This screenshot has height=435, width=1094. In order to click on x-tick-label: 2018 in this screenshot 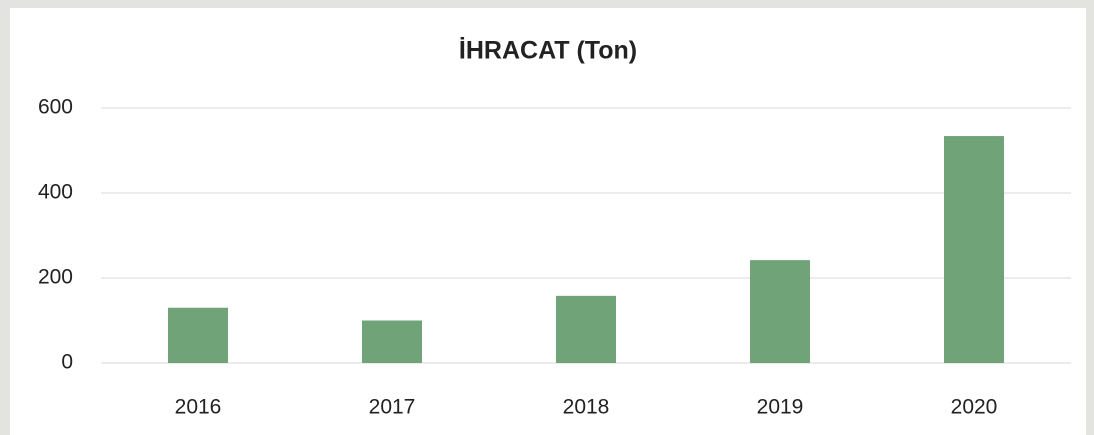, I will do `click(586, 407)`.